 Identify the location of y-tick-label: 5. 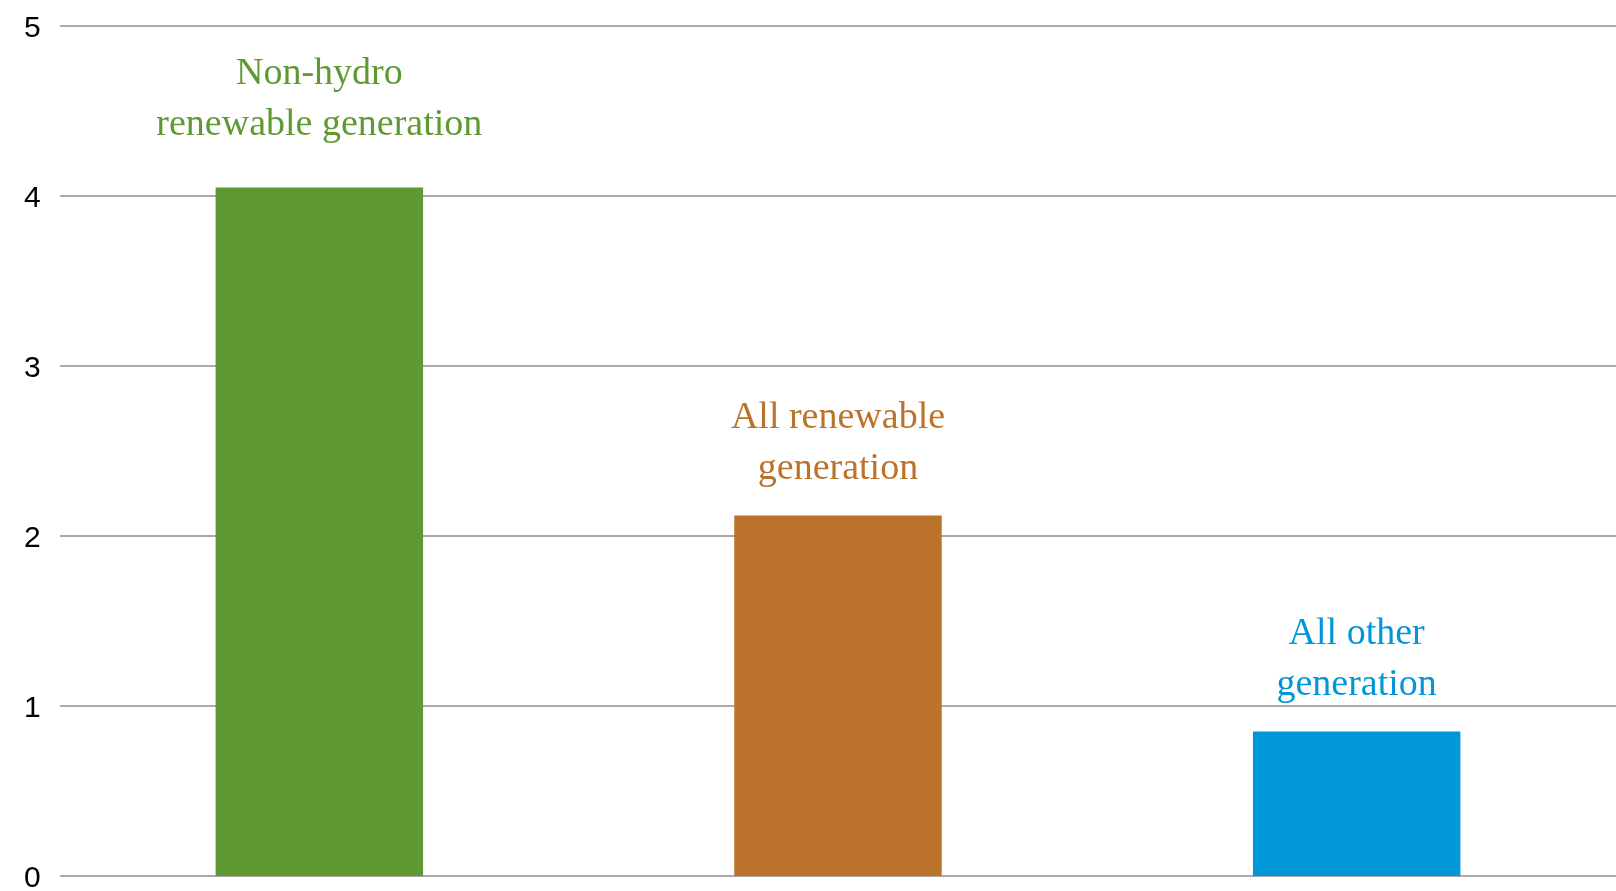
(32, 26).